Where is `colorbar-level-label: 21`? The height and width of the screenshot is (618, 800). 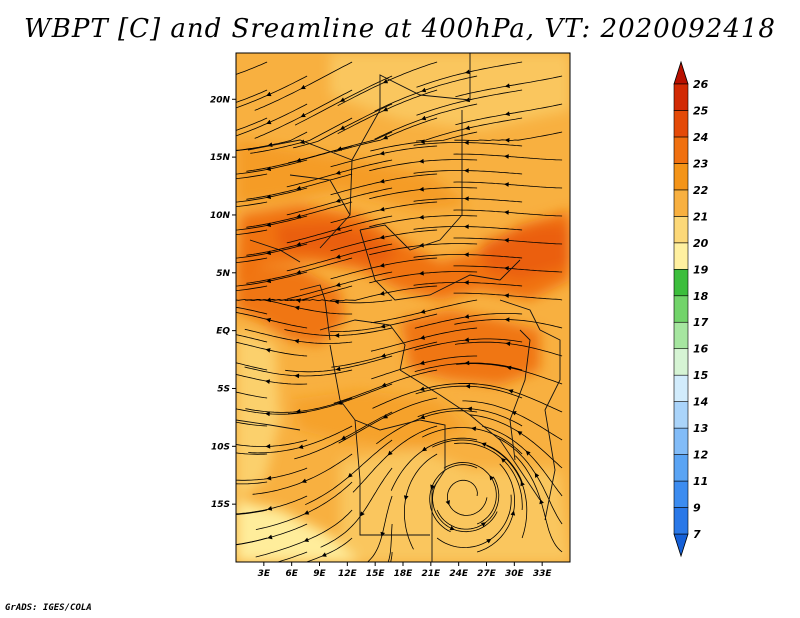 colorbar-level-label: 21 is located at coordinates (700, 216).